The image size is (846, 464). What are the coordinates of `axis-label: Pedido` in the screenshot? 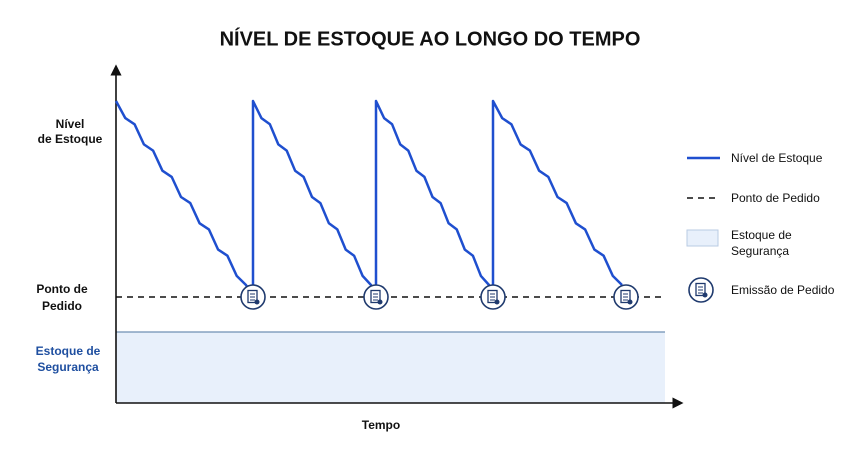 It's located at (62, 306).